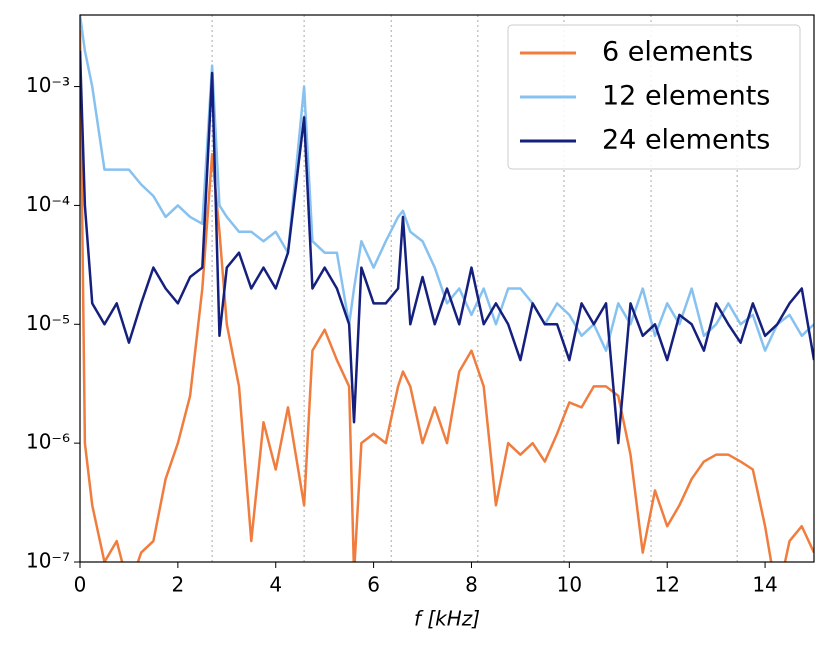 This screenshot has height=650, width=829. Describe the element at coordinates (48, 204) in the screenshot. I see `y-tick-label: 10⁻⁴` at that location.